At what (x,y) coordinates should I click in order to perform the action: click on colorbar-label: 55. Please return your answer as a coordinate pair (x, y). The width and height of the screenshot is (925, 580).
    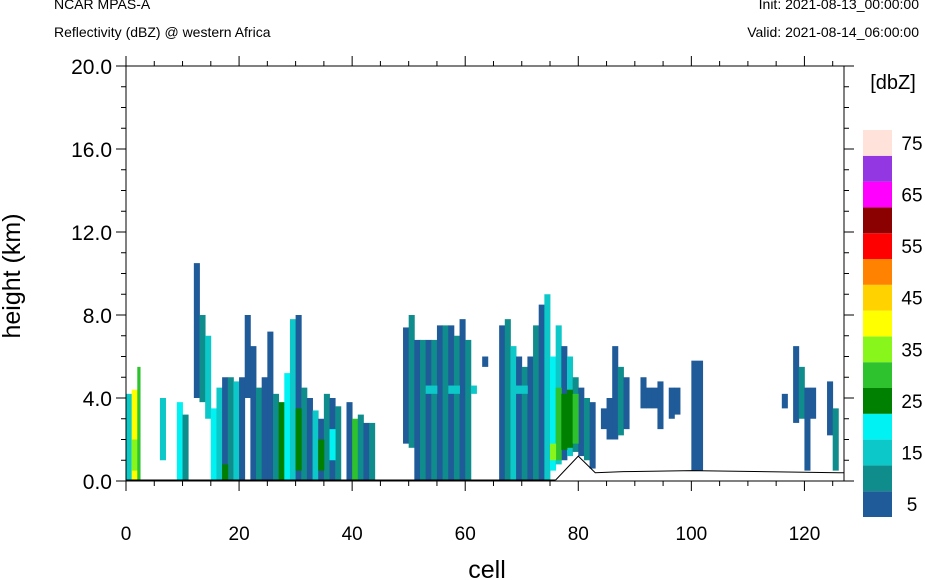
    Looking at the image, I should click on (911, 247).